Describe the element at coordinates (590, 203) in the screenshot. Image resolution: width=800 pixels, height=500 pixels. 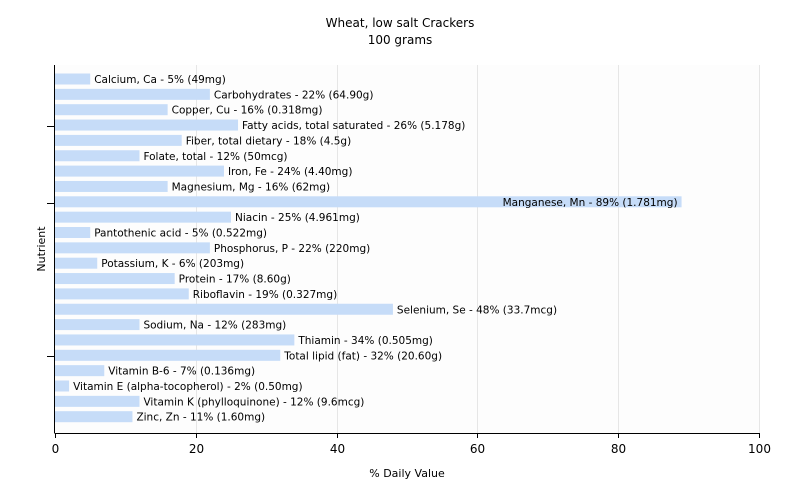
I see `bar-label: Manganese, Mn - 89% (1.781mg)` at that location.